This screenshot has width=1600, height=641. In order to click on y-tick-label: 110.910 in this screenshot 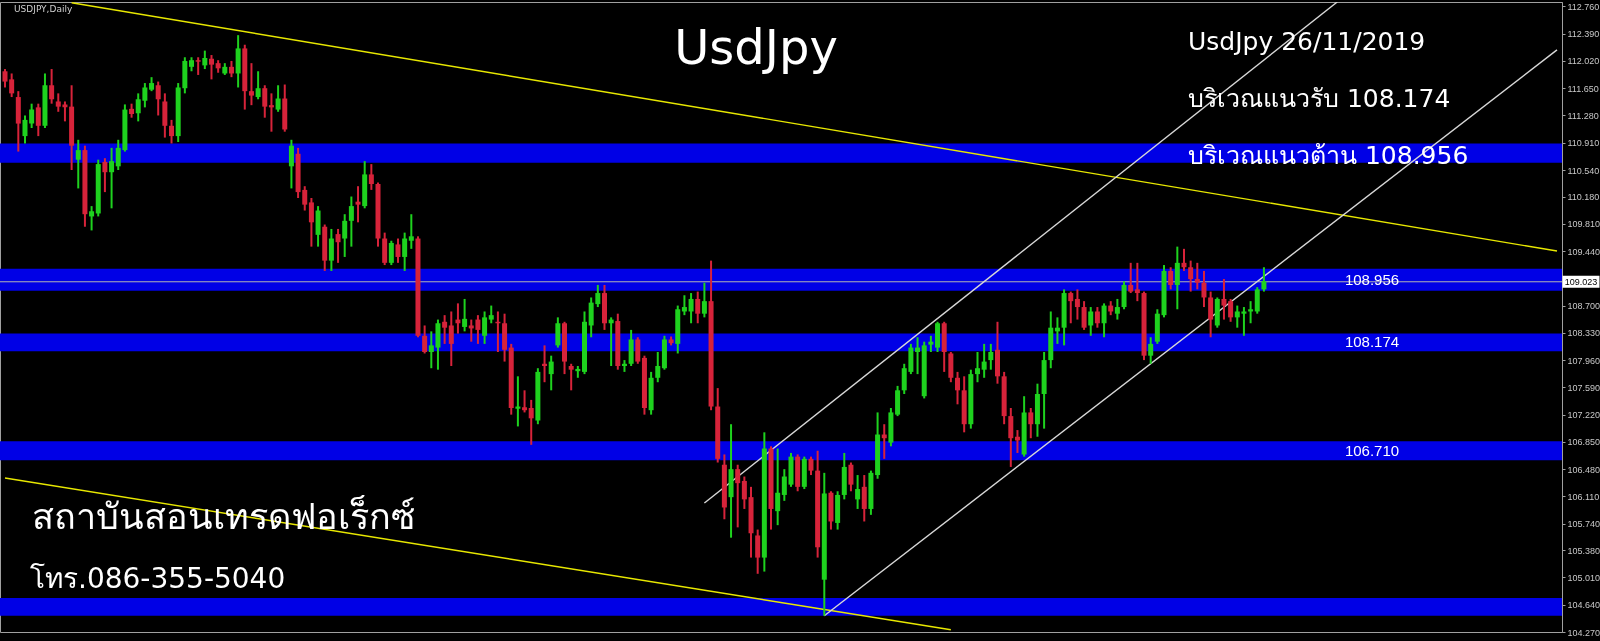, I will do `click(1583, 143)`.